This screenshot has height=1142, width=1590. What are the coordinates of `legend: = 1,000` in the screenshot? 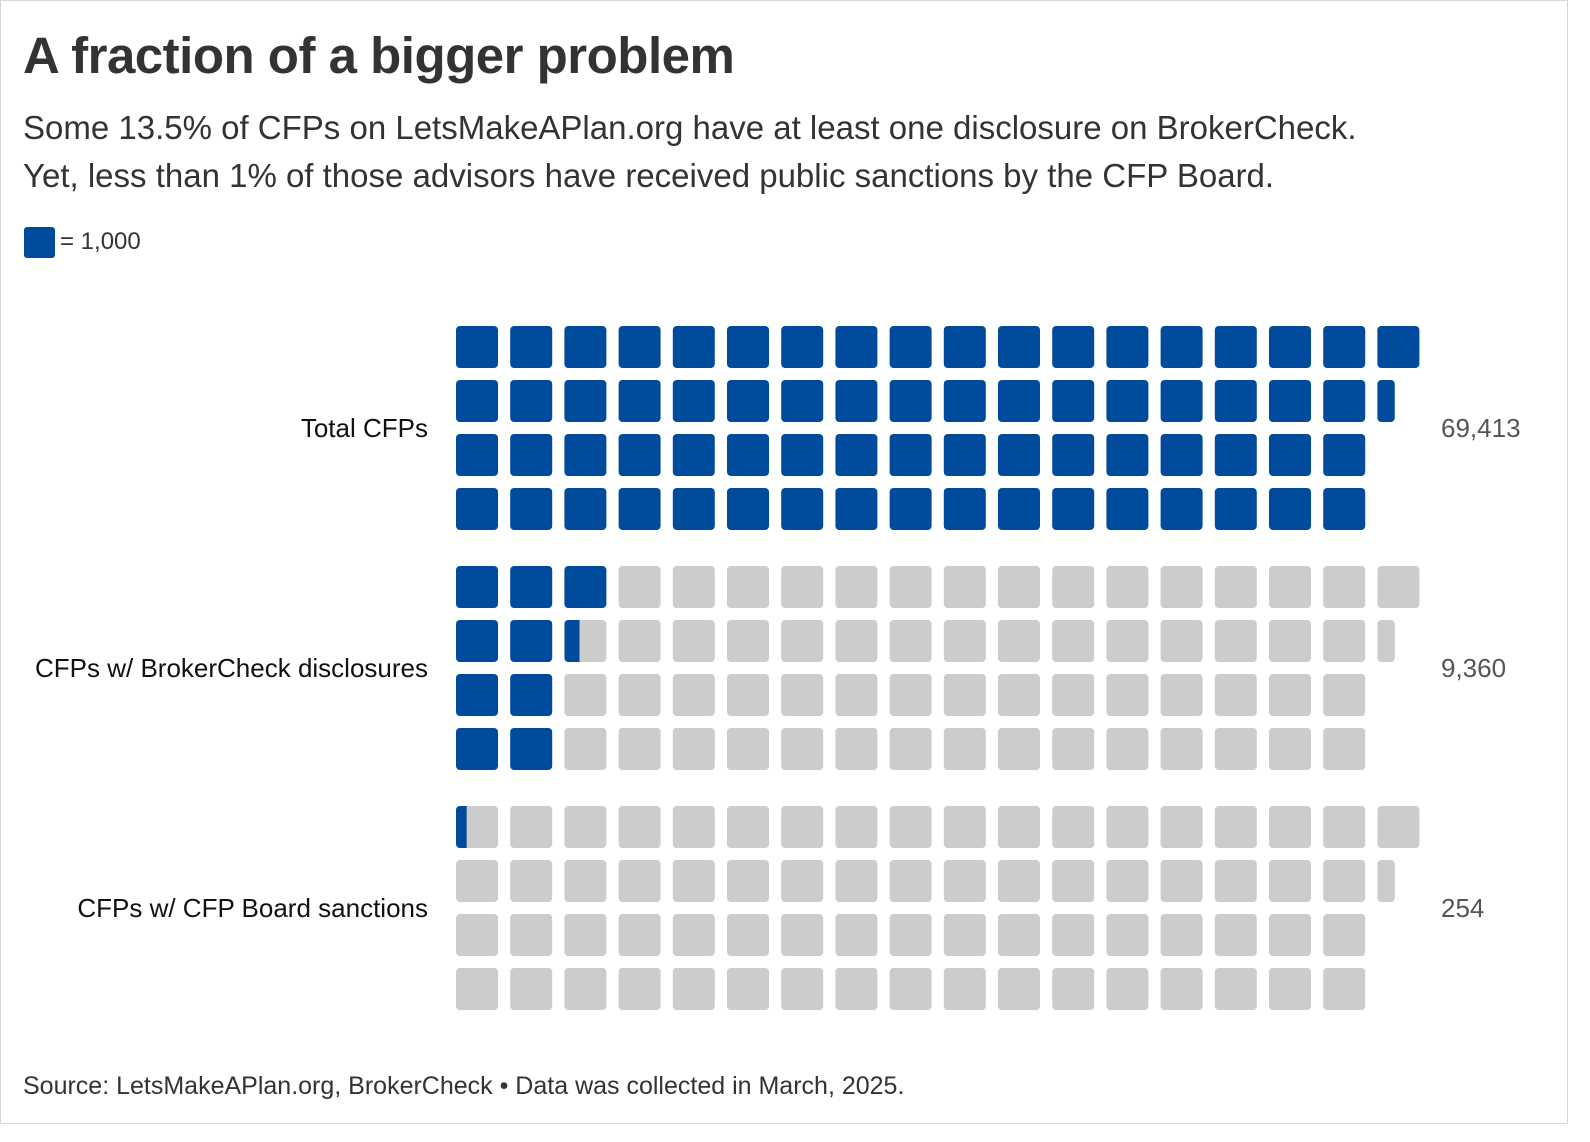 It's located at (82, 242).